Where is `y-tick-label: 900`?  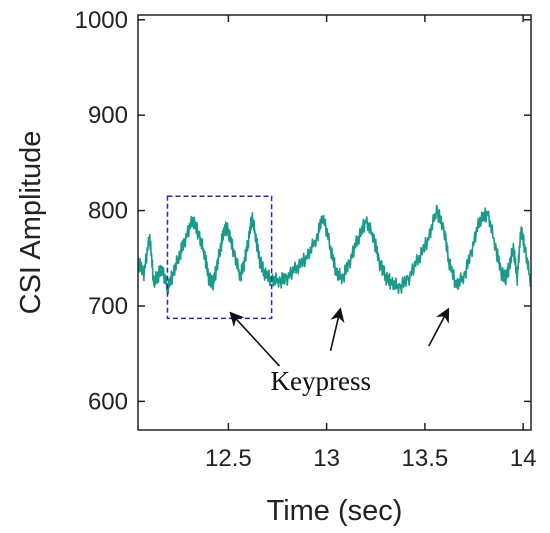 y-tick-label: 900 is located at coordinates (108, 115).